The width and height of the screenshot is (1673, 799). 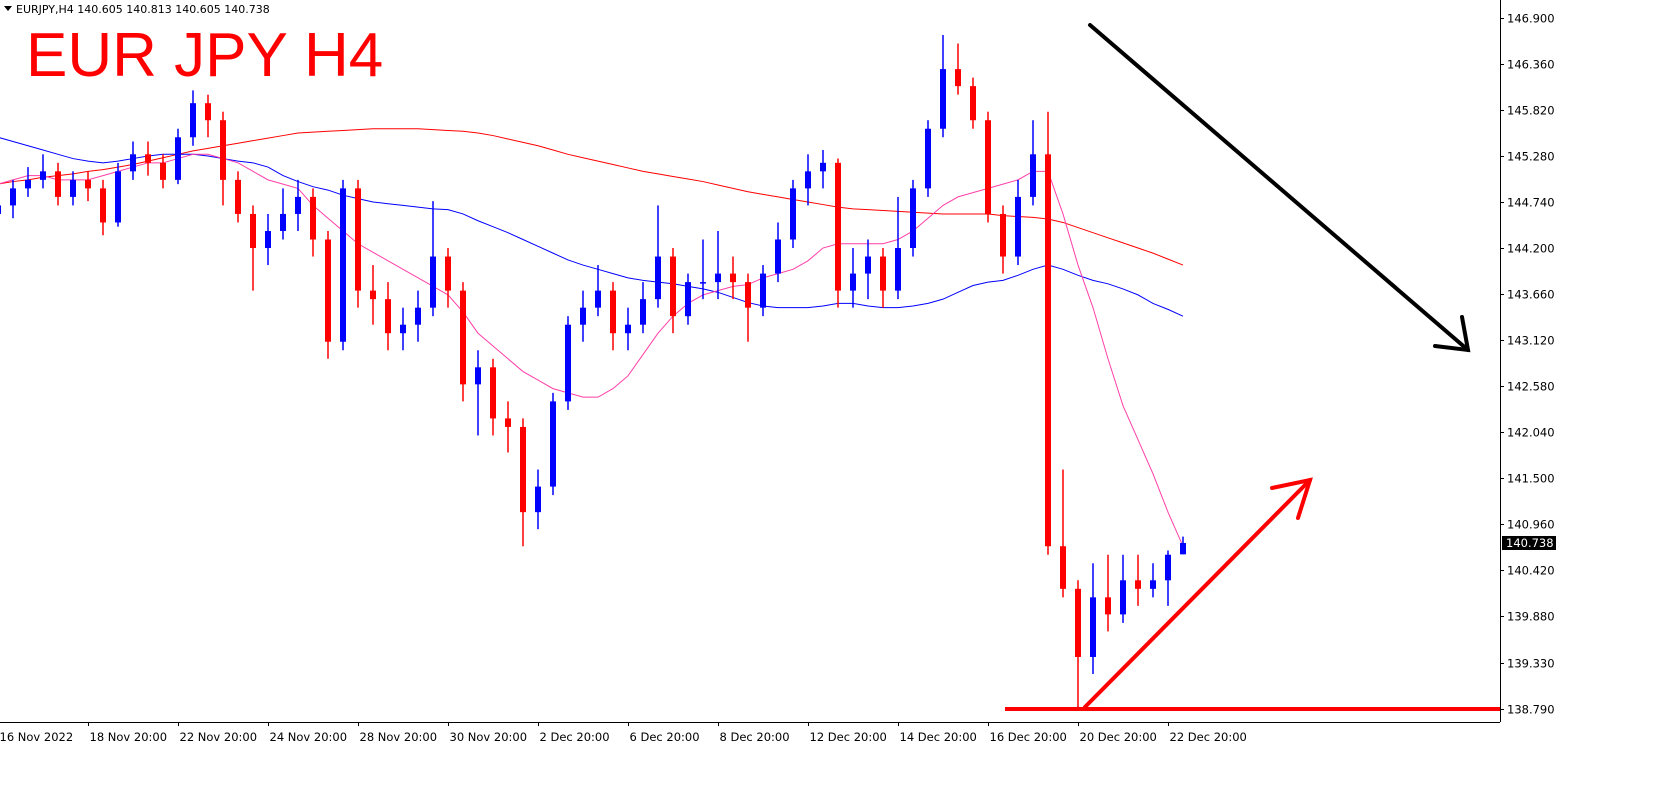 What do you see at coordinates (309, 737) in the screenshot?
I see `x-tick-label: 24 Nov 20:00` at bounding box center [309, 737].